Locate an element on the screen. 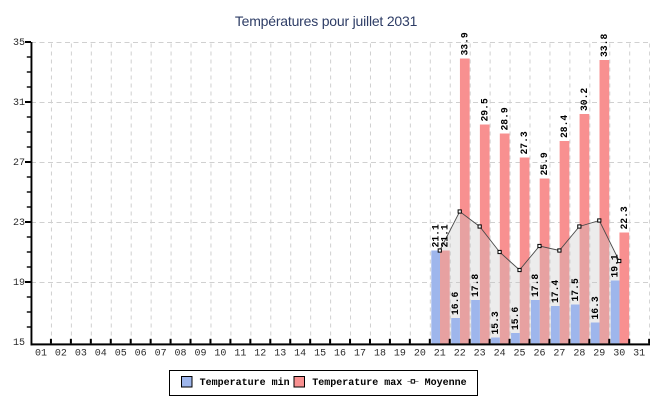 Image resolution: width=650 pixels, height=405 pixels. svg-text: 35 is located at coordinates (19, 43).